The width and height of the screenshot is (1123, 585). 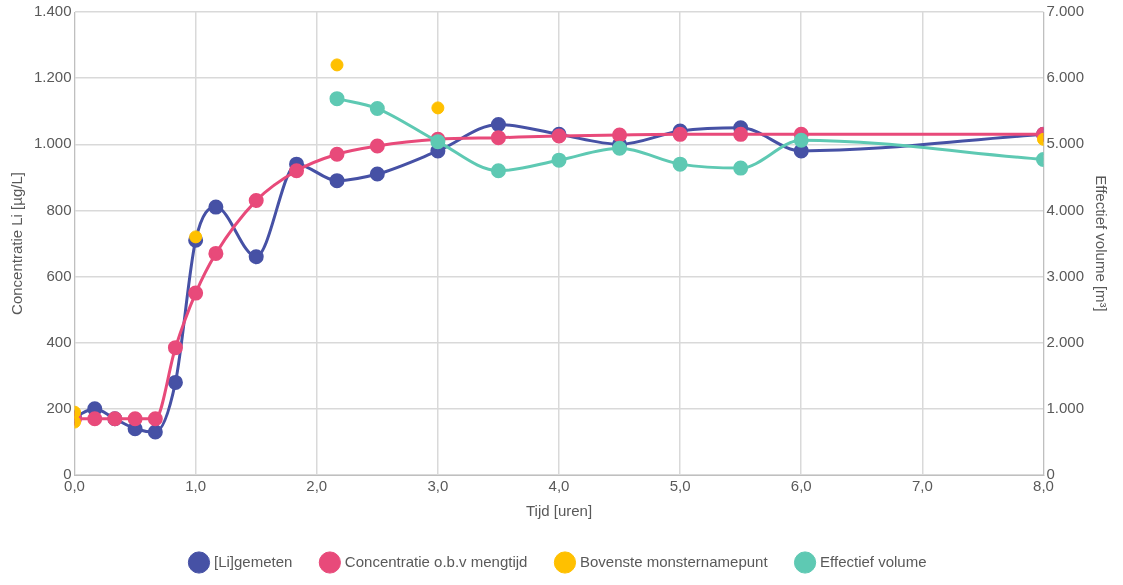 I want to click on x-tick-label: 6,0, so click(x=801, y=486).